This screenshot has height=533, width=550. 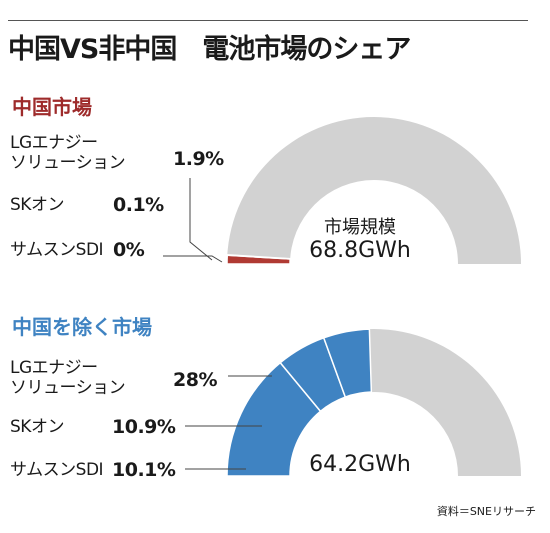 I want to click on center-value-1: 68.8GWh, so click(x=360, y=250).